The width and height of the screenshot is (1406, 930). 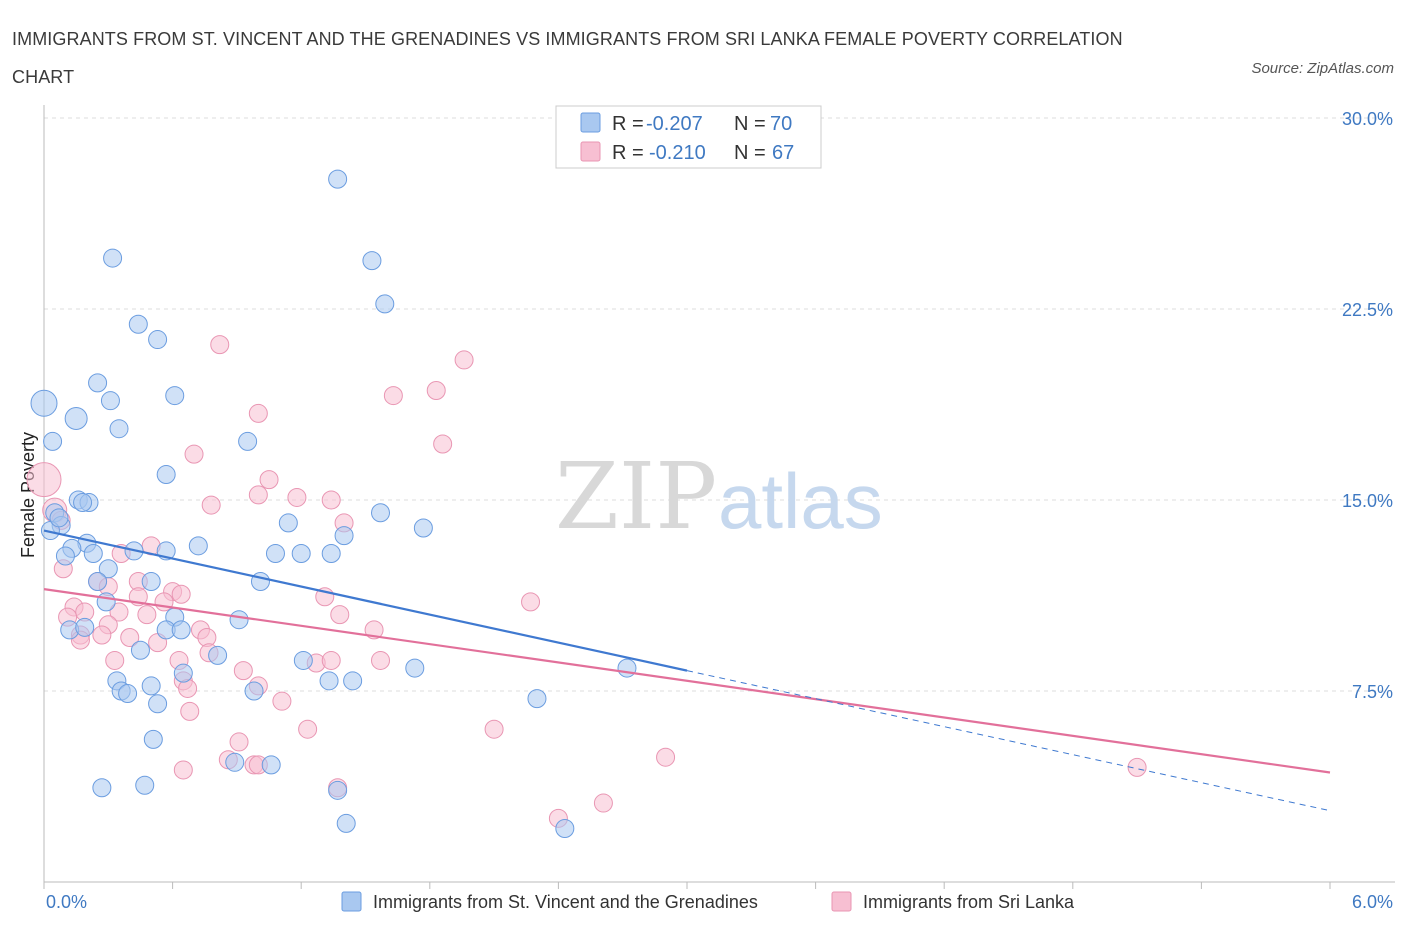 What do you see at coordinates (1372, 902) in the screenshot?
I see `x-tick-label-max: 6.0%` at bounding box center [1372, 902].